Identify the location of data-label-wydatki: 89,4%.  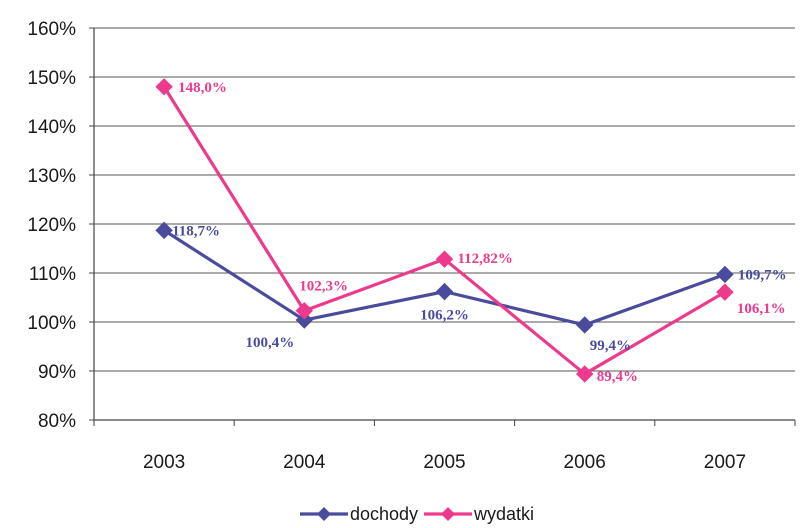
(617, 377).